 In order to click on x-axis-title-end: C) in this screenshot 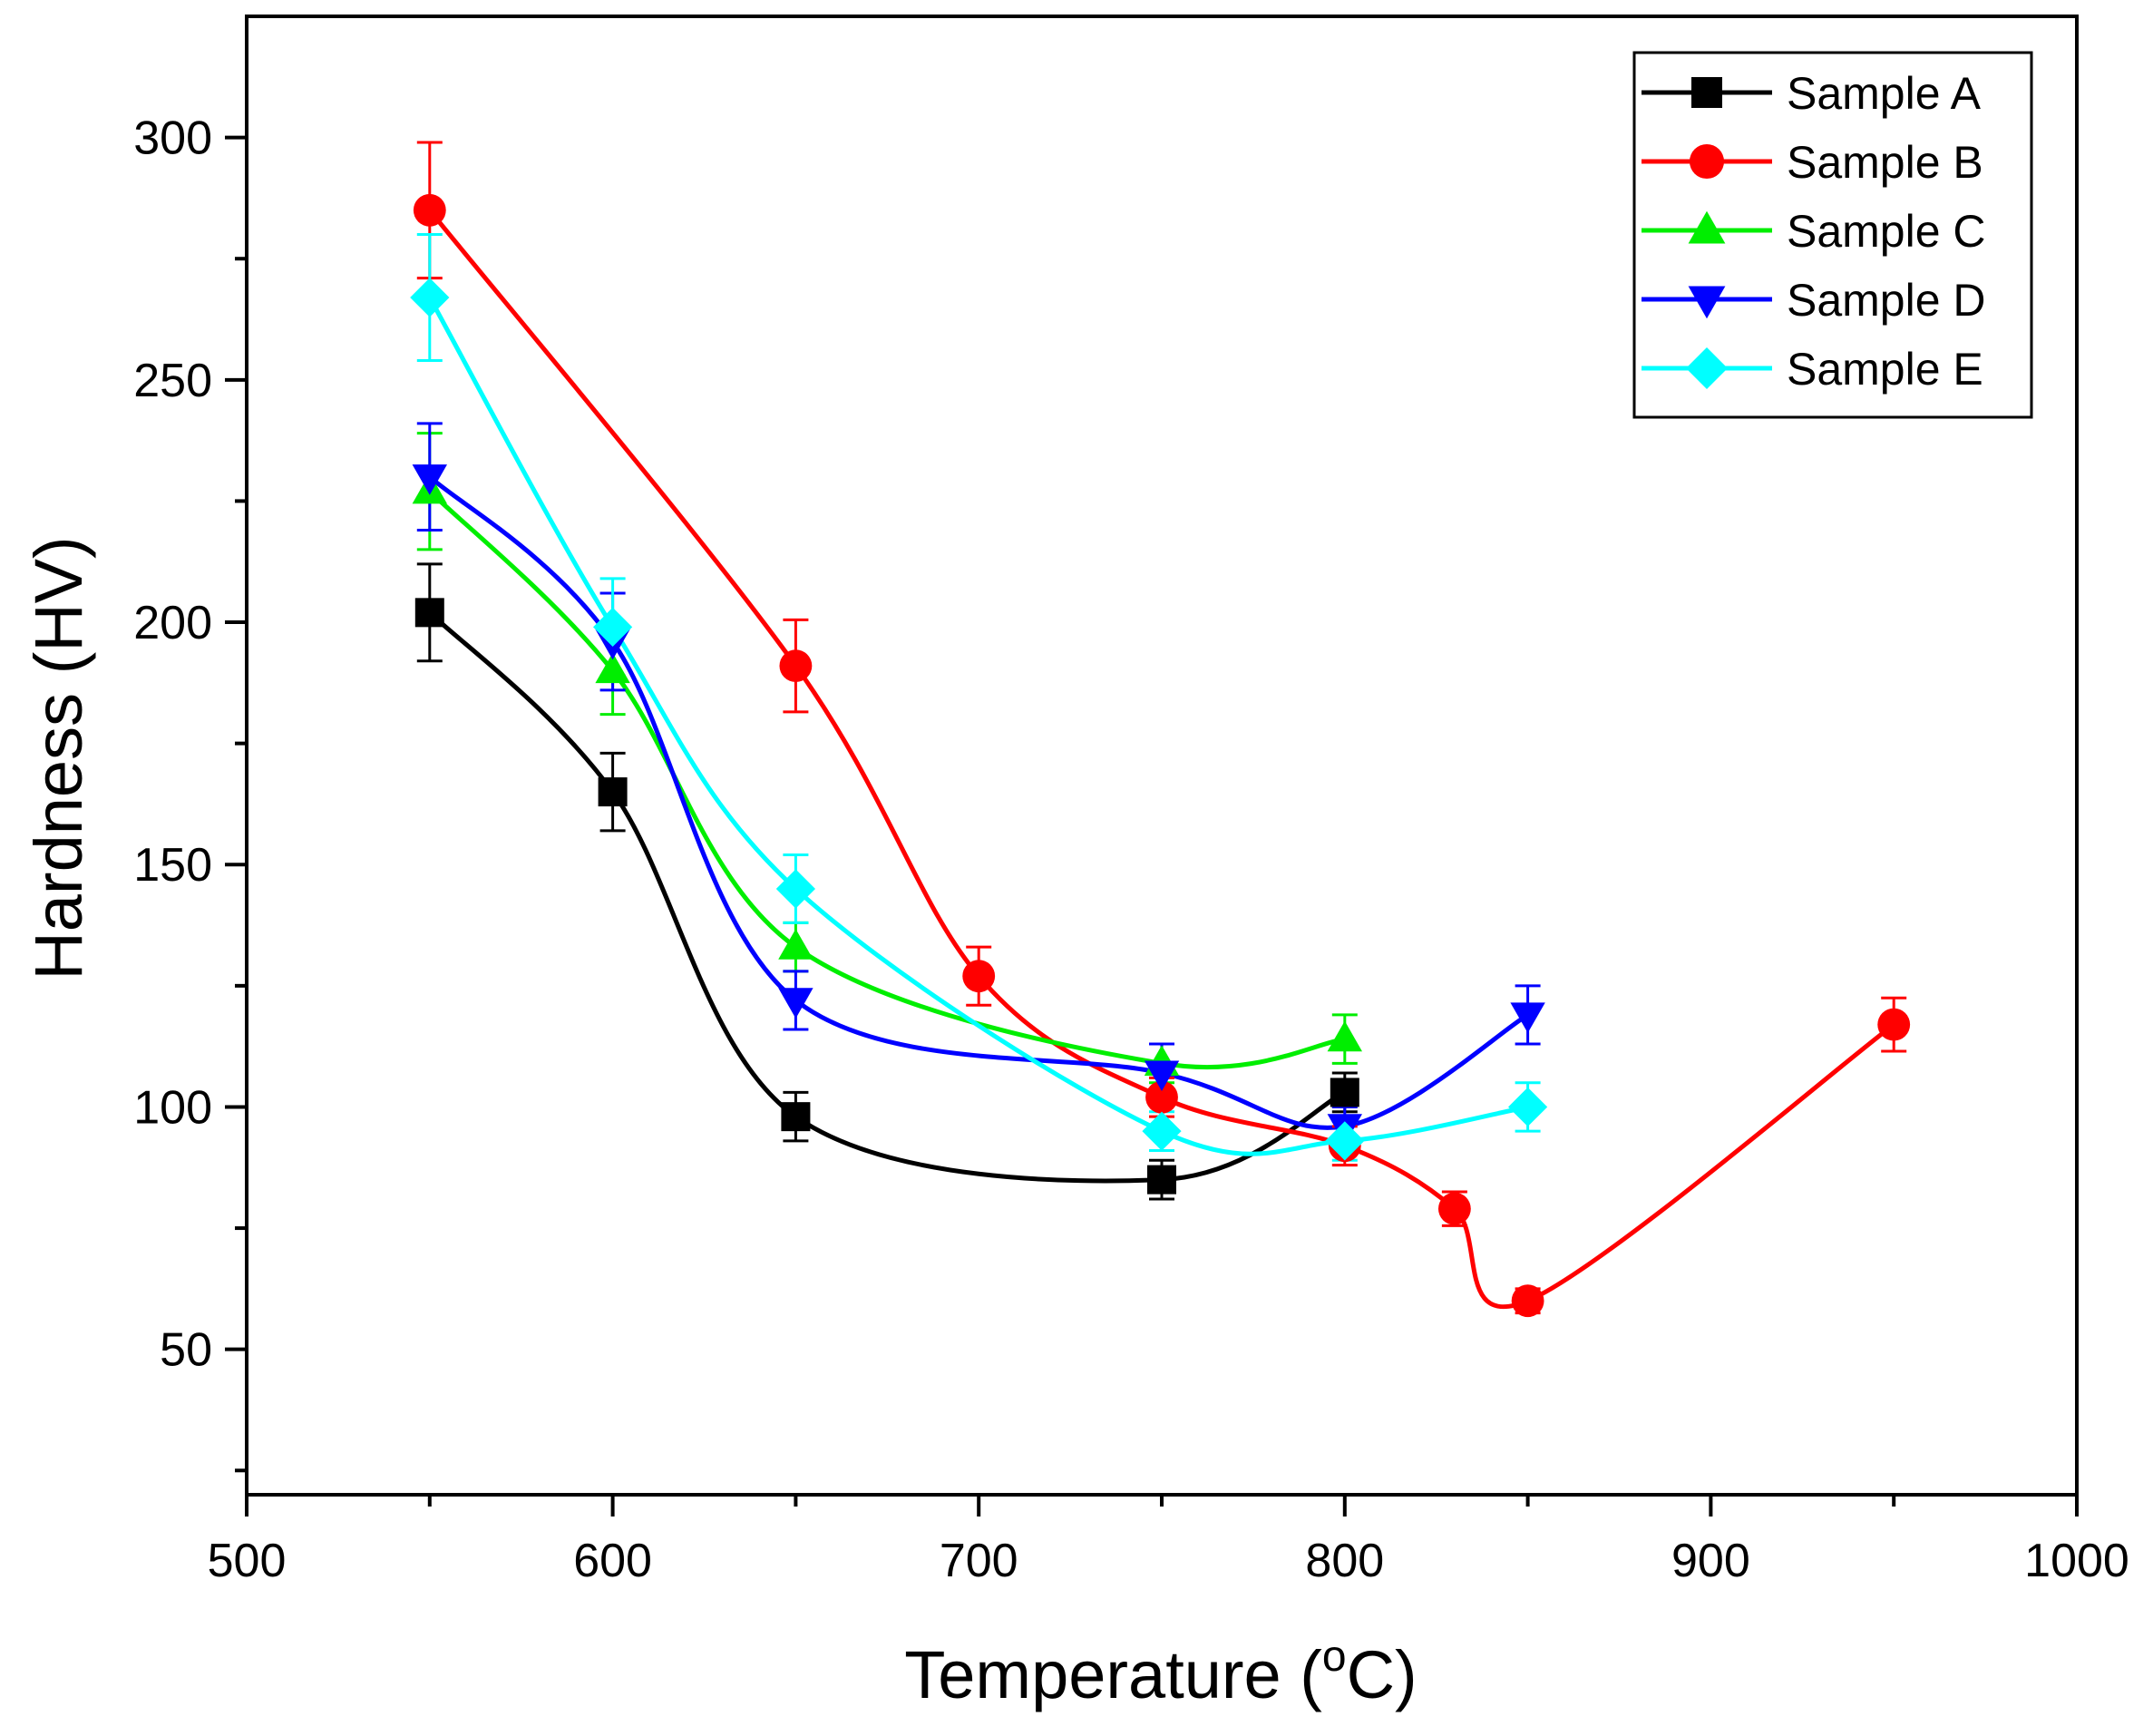, I will do `click(1382, 1674)`.